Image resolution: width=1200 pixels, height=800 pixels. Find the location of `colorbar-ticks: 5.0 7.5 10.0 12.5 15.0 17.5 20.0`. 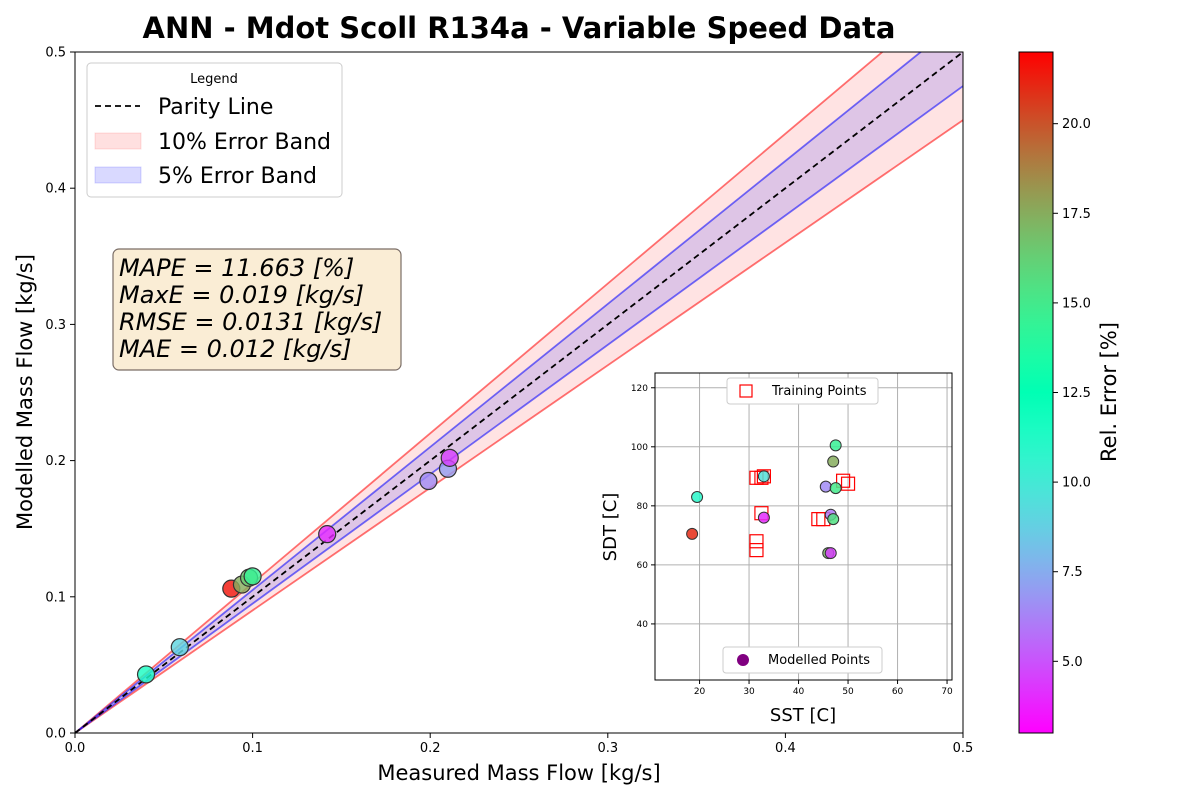

colorbar-ticks: 5.0 7.5 10.0 12.5 15.0 17.5 20.0 is located at coordinates (1072, 393).